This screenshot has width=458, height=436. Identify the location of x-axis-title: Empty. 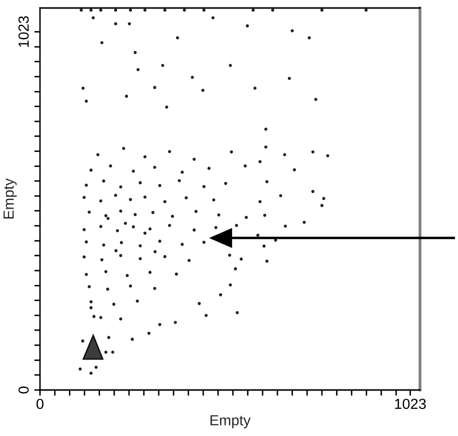
(230, 421).